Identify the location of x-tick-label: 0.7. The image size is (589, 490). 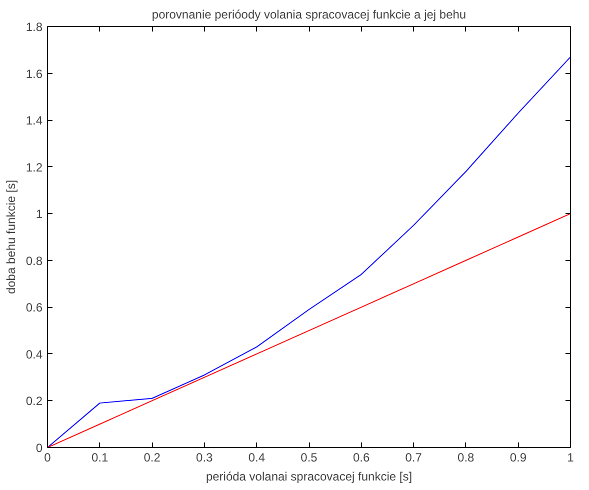
(413, 457).